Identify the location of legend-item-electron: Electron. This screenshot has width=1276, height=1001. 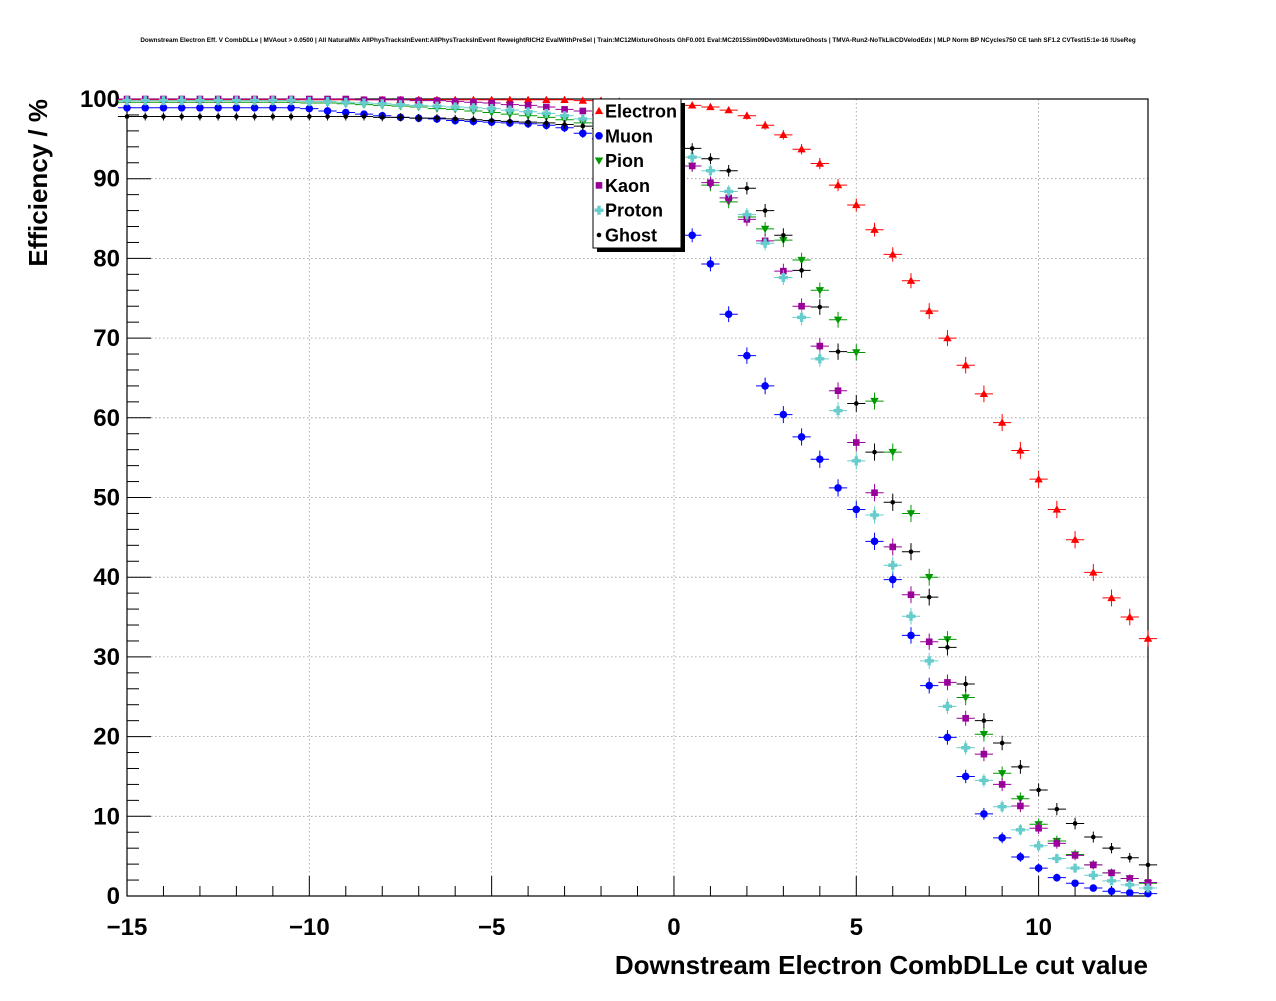
(635, 112).